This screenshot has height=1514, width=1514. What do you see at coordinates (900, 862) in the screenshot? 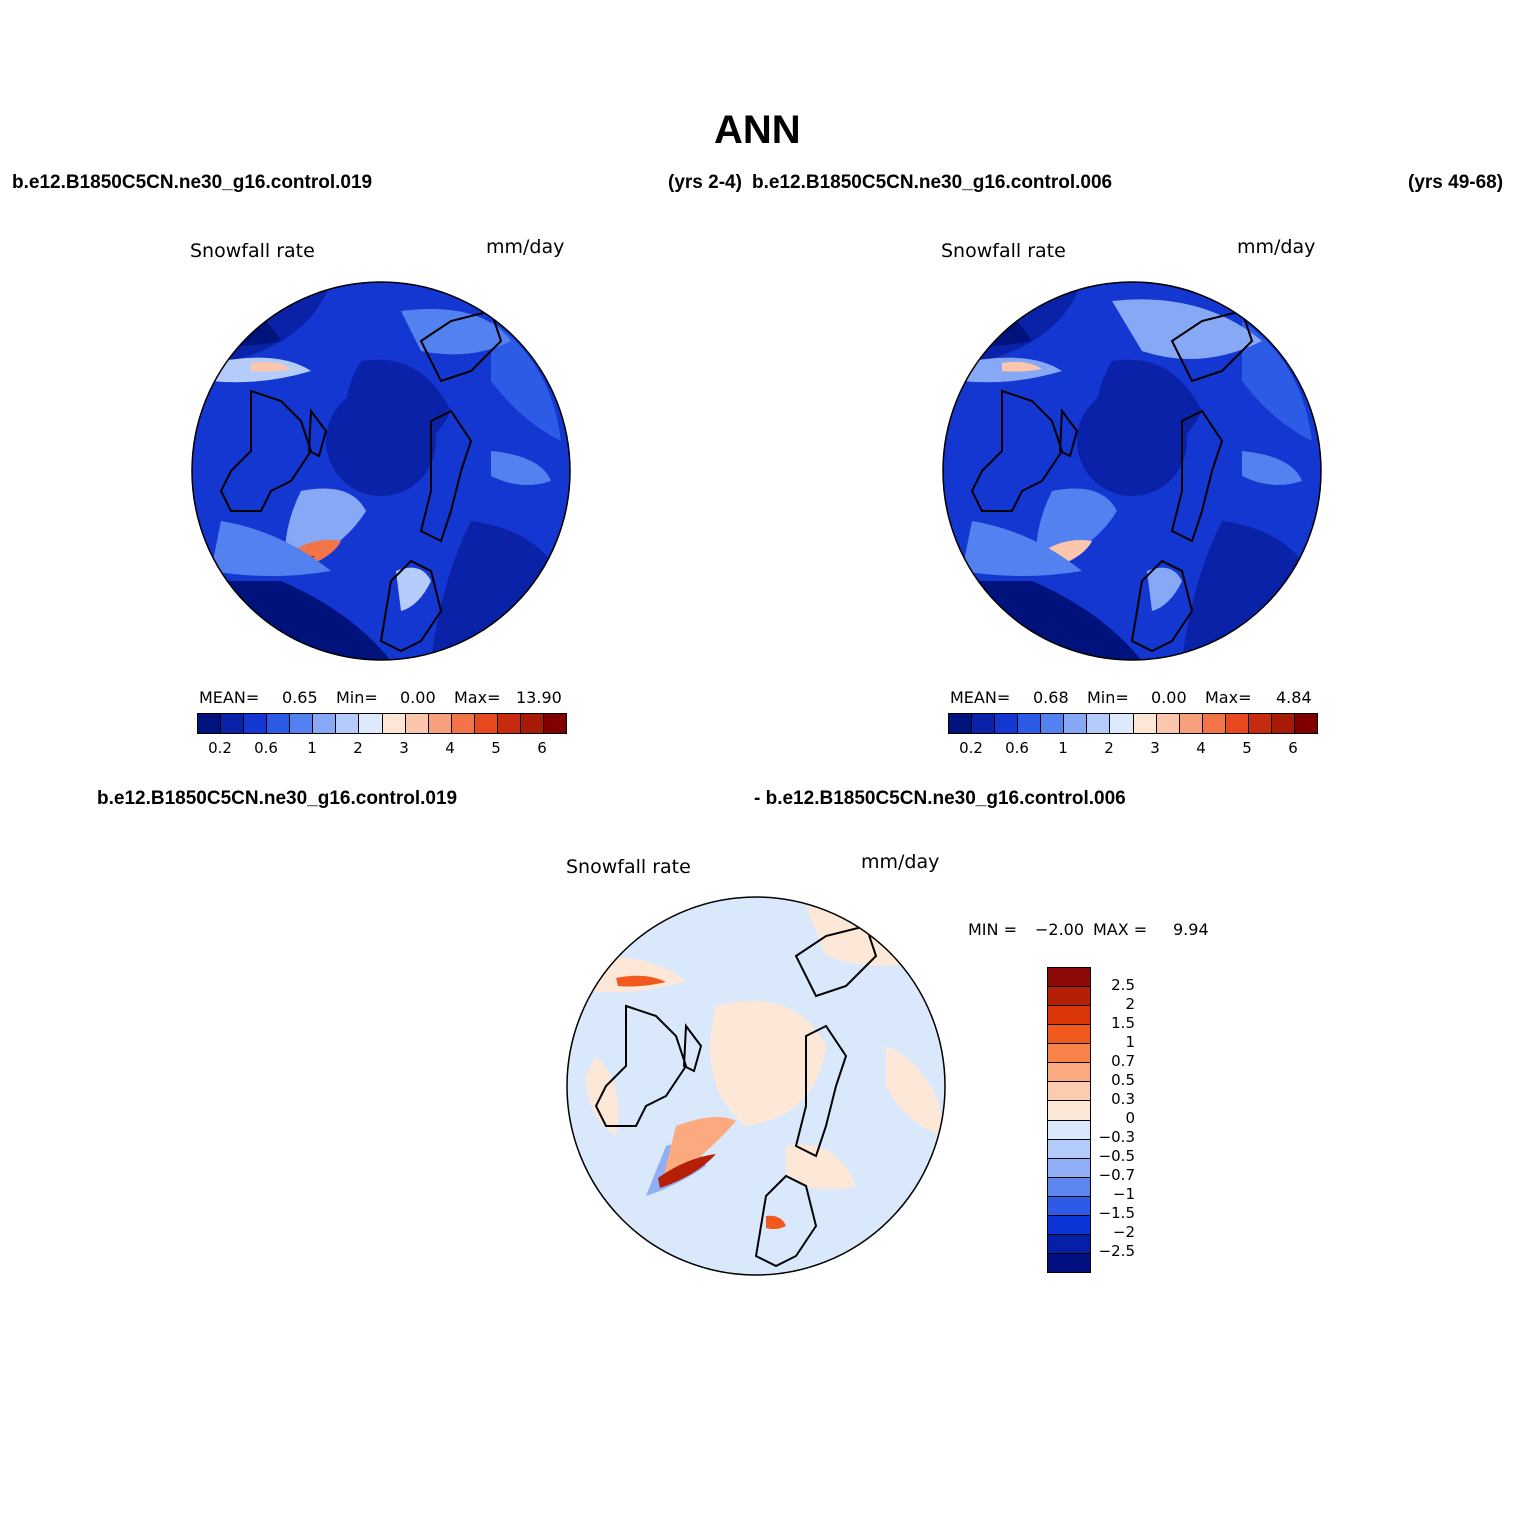
I see `diff-units: mm/day` at bounding box center [900, 862].